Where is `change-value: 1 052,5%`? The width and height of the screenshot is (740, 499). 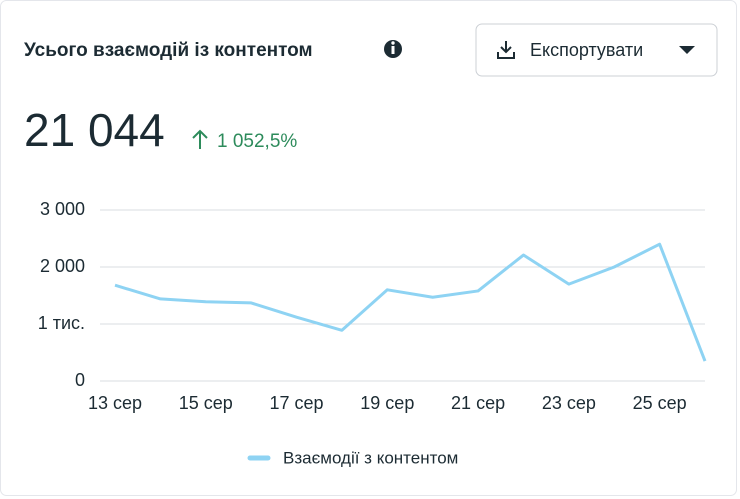 change-value: 1 052,5% is located at coordinates (257, 141).